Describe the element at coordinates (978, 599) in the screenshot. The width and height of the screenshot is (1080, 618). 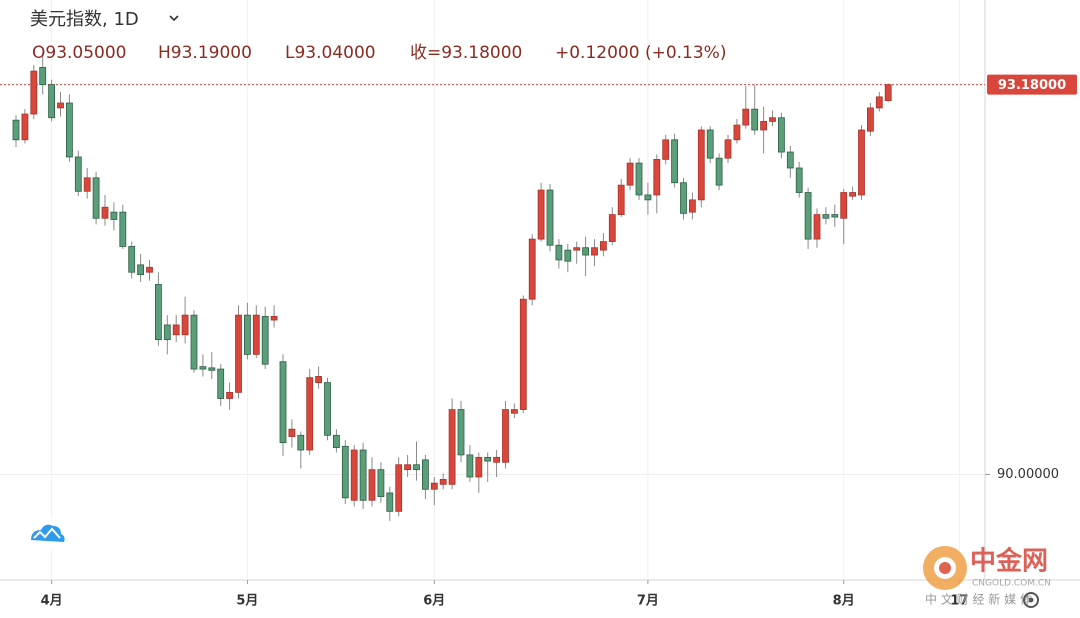
I see `watermark-slogan: 中 文 财 经 新 媒 体` at that location.